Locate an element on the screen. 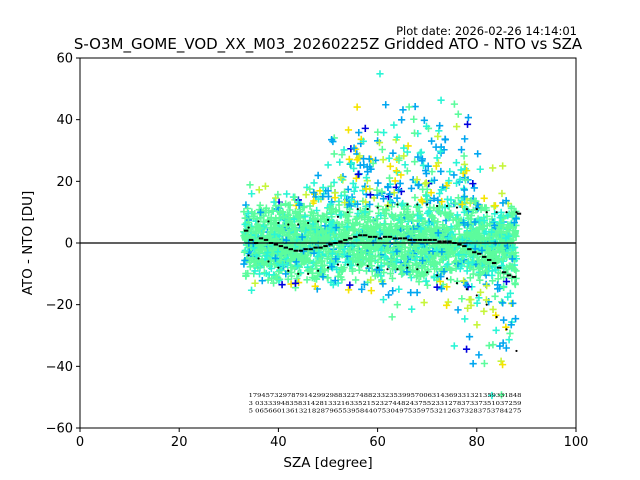 Image resolution: width=640 pixels, height=480 pixels. x-tick-label: 20 is located at coordinates (179, 442).